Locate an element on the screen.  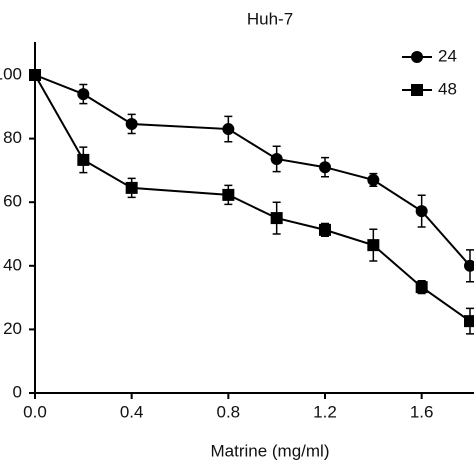
y-tick-label: 20 is located at coordinates (12, 328).